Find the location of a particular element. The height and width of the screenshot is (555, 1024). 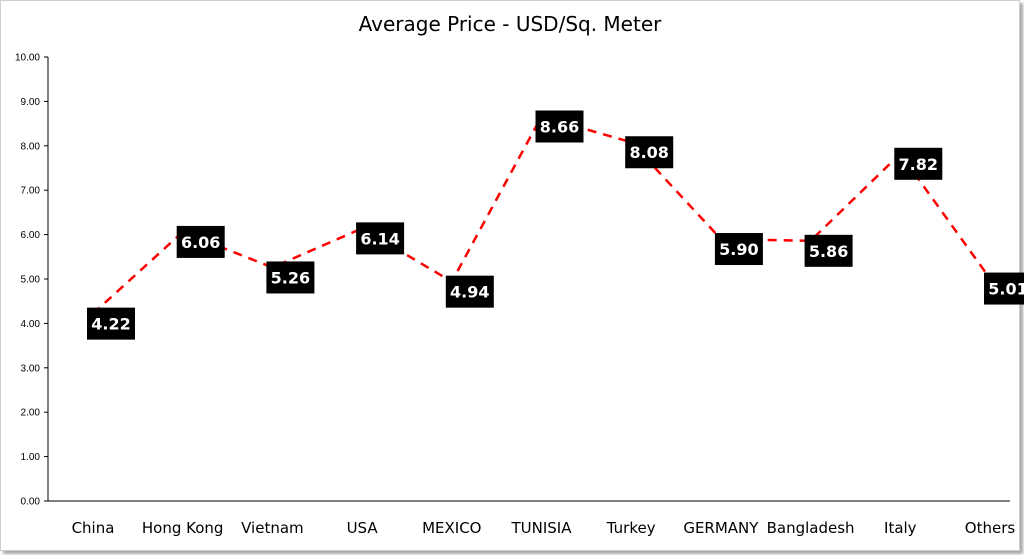

data-label: 5.86 is located at coordinates (828, 250).